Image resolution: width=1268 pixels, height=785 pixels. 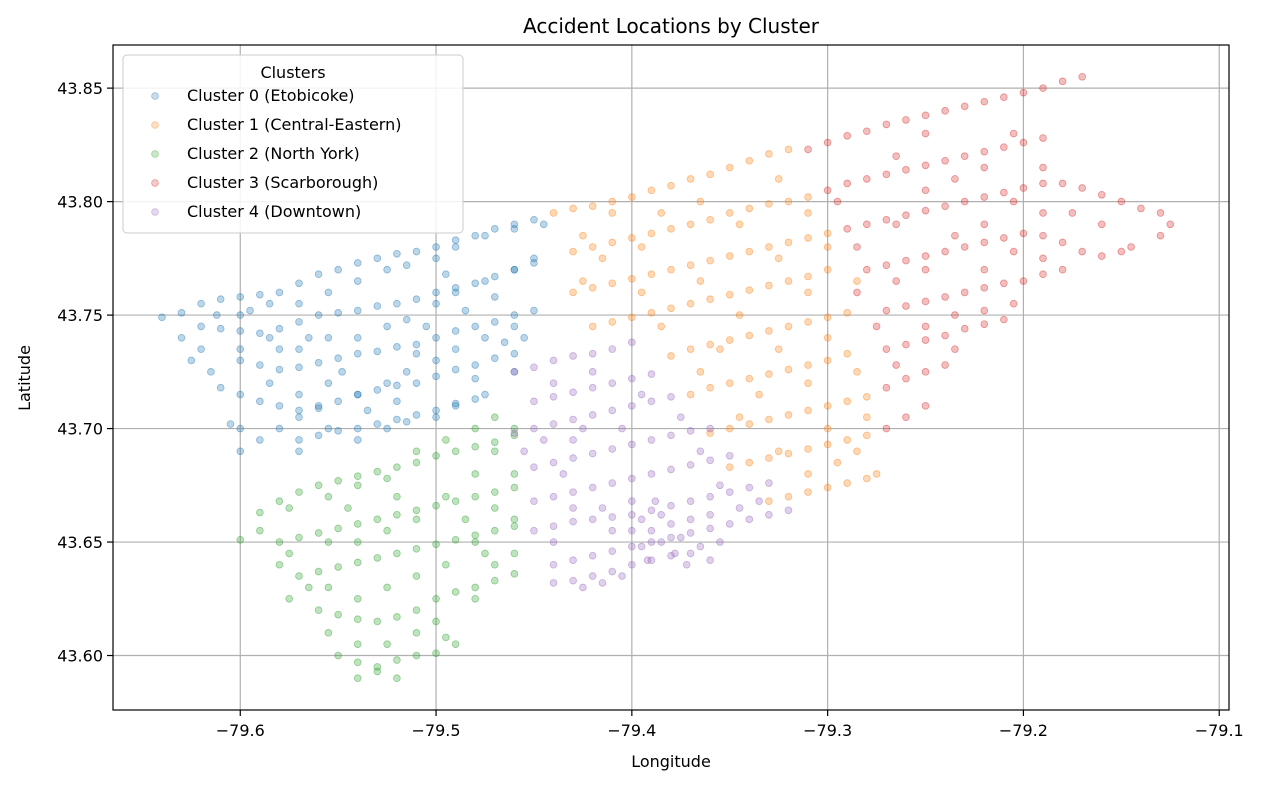 I want to click on x-tick-label: −79.2, so click(x=1023, y=730).